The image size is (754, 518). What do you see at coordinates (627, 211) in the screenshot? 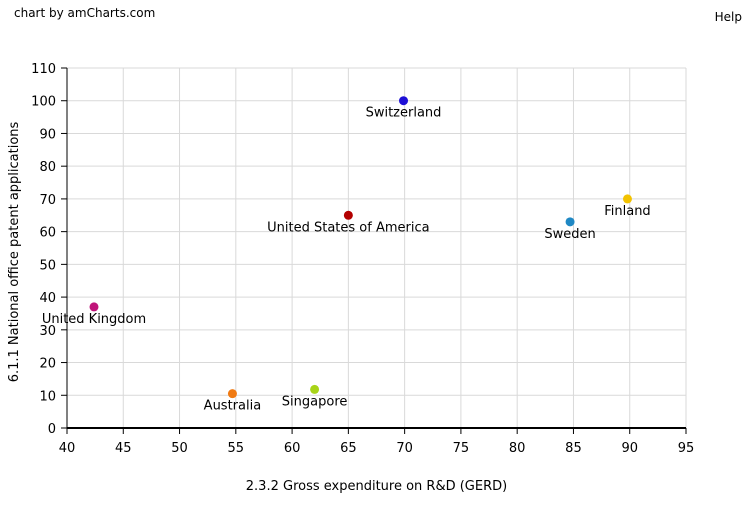
I see `data-point-label: Finland` at bounding box center [627, 211].